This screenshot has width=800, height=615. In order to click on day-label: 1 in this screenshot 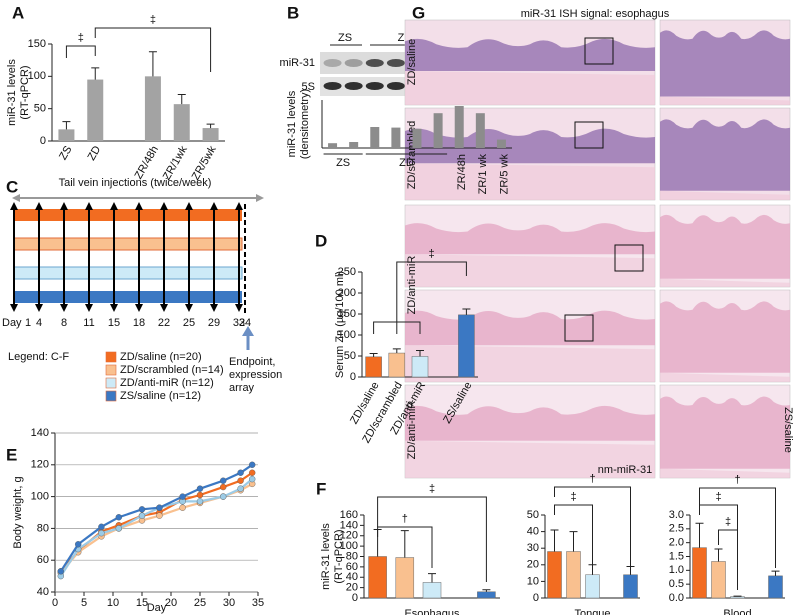, I will do `click(28, 323)`.